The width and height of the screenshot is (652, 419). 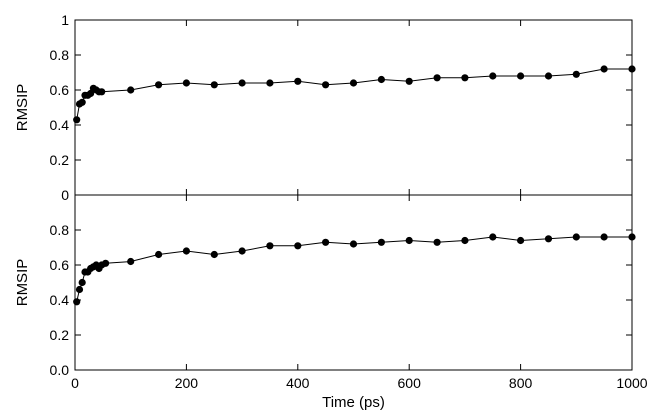 I want to click on x-axis-label: Time (ps), so click(x=353, y=402).